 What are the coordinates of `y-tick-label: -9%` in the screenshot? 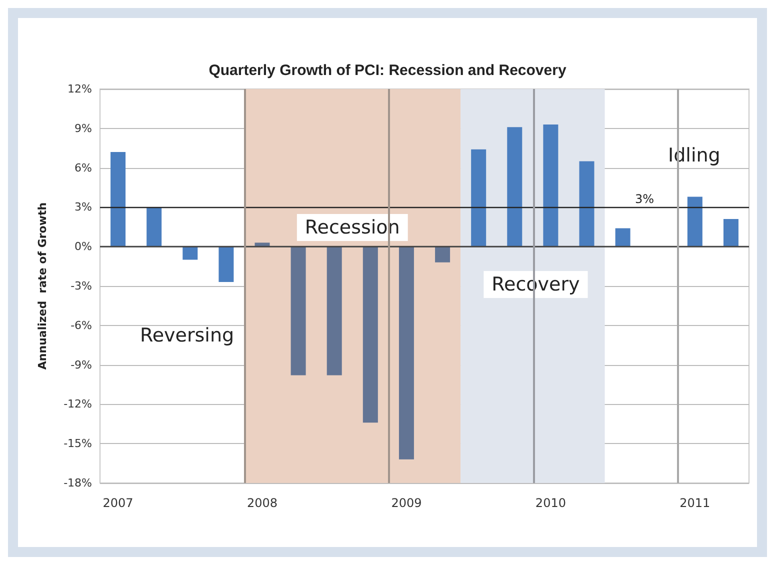 It's located at (81, 365).